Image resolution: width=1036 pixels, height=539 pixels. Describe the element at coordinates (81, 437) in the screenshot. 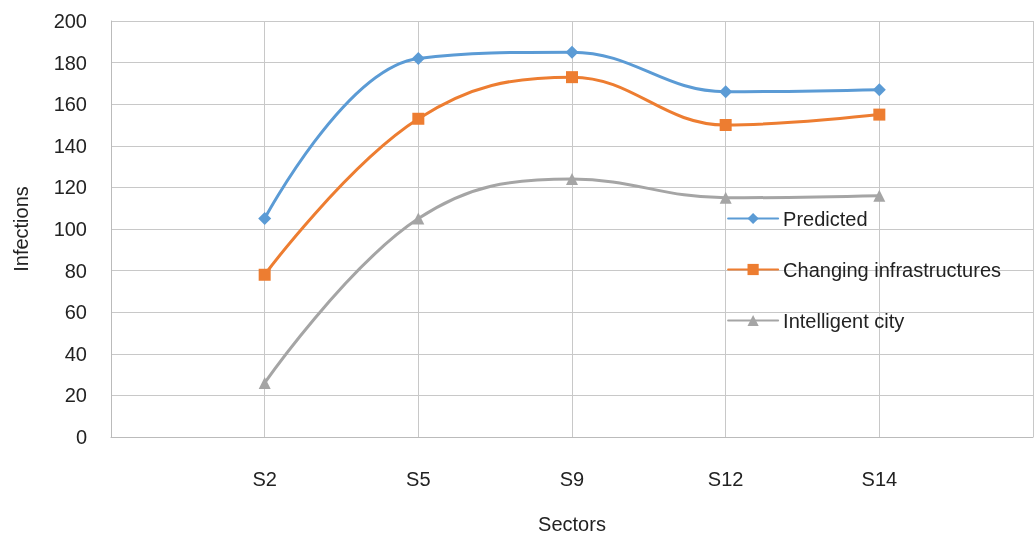

I see `y-tick-label: 0` at that location.